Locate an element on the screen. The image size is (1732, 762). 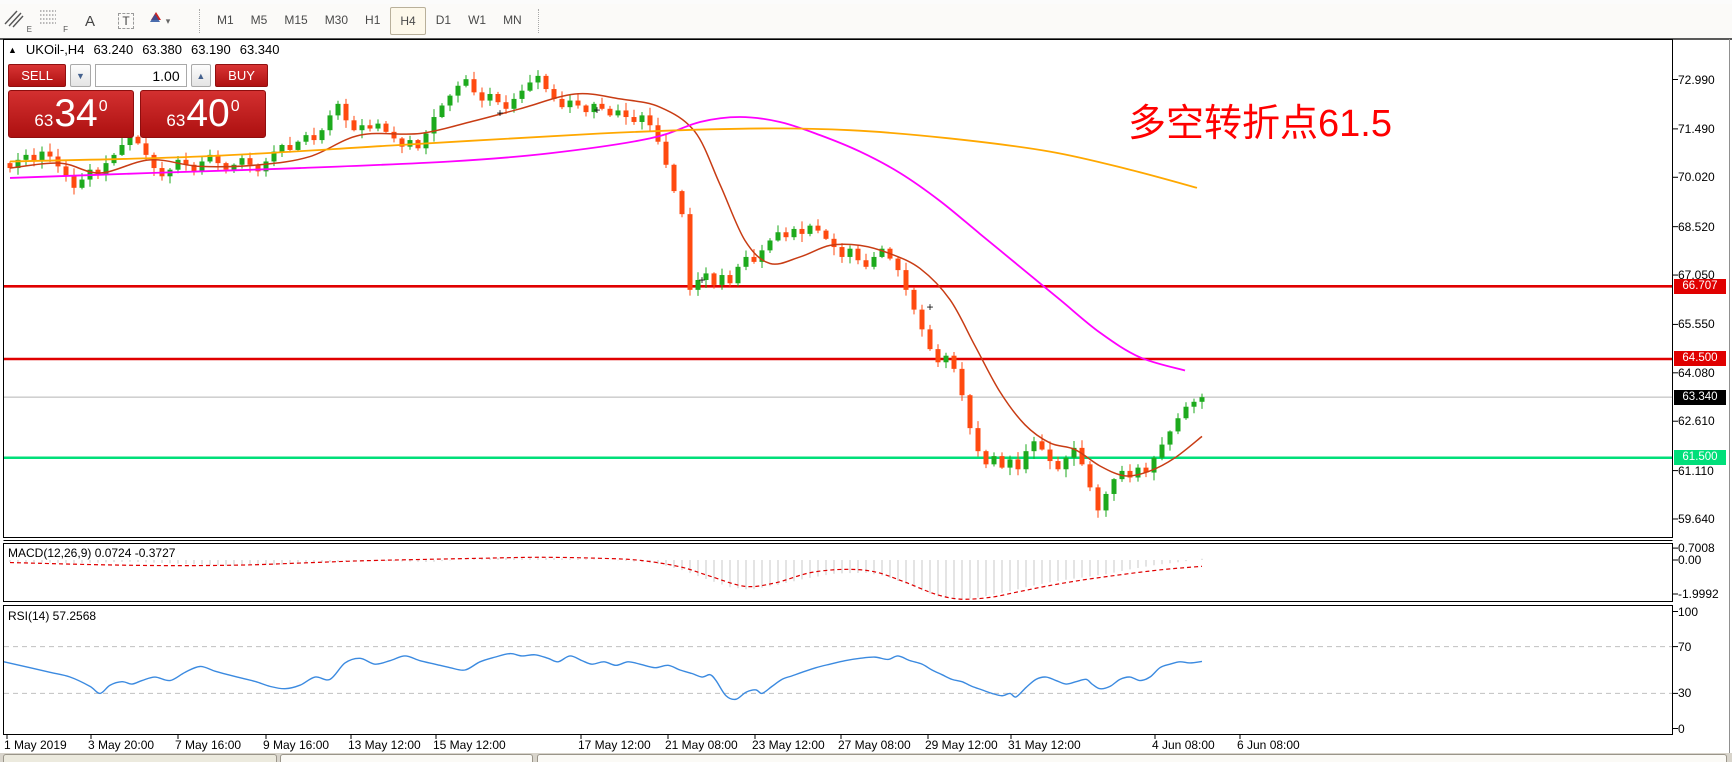
symbol-info-bar: ▲ UKOil-,H4 63.240 63.380 63.190 63.340 is located at coordinates (144, 49).